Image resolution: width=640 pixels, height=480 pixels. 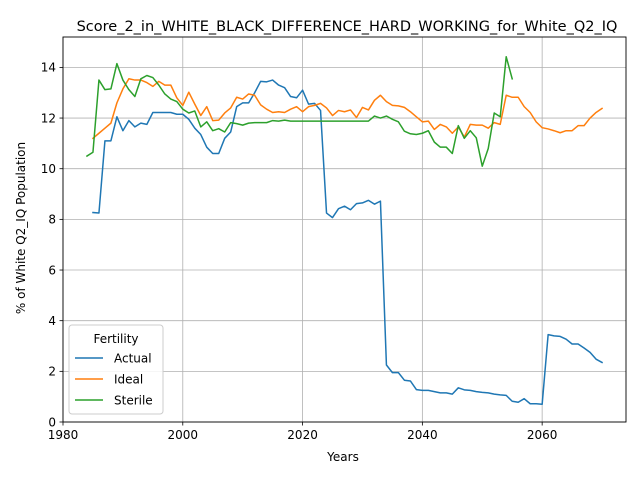 I want to click on series-line-ideal, so click(x=347, y=109).